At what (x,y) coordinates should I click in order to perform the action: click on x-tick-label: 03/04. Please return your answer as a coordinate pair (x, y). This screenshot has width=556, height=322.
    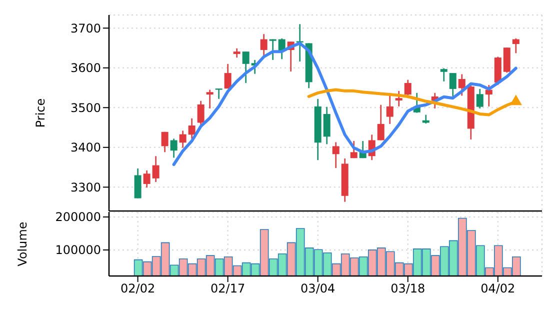
    Looking at the image, I should click on (318, 289).